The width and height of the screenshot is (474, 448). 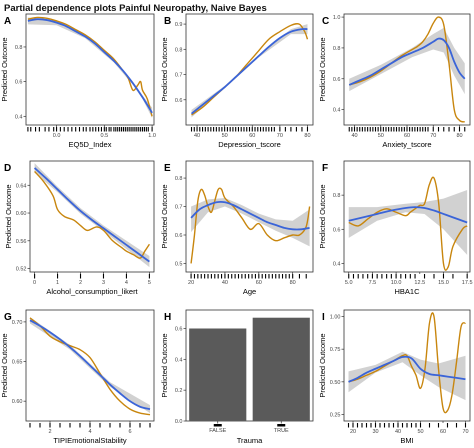 I want to click on y-tick-label-b: 0.6, so click(x=179, y=101).